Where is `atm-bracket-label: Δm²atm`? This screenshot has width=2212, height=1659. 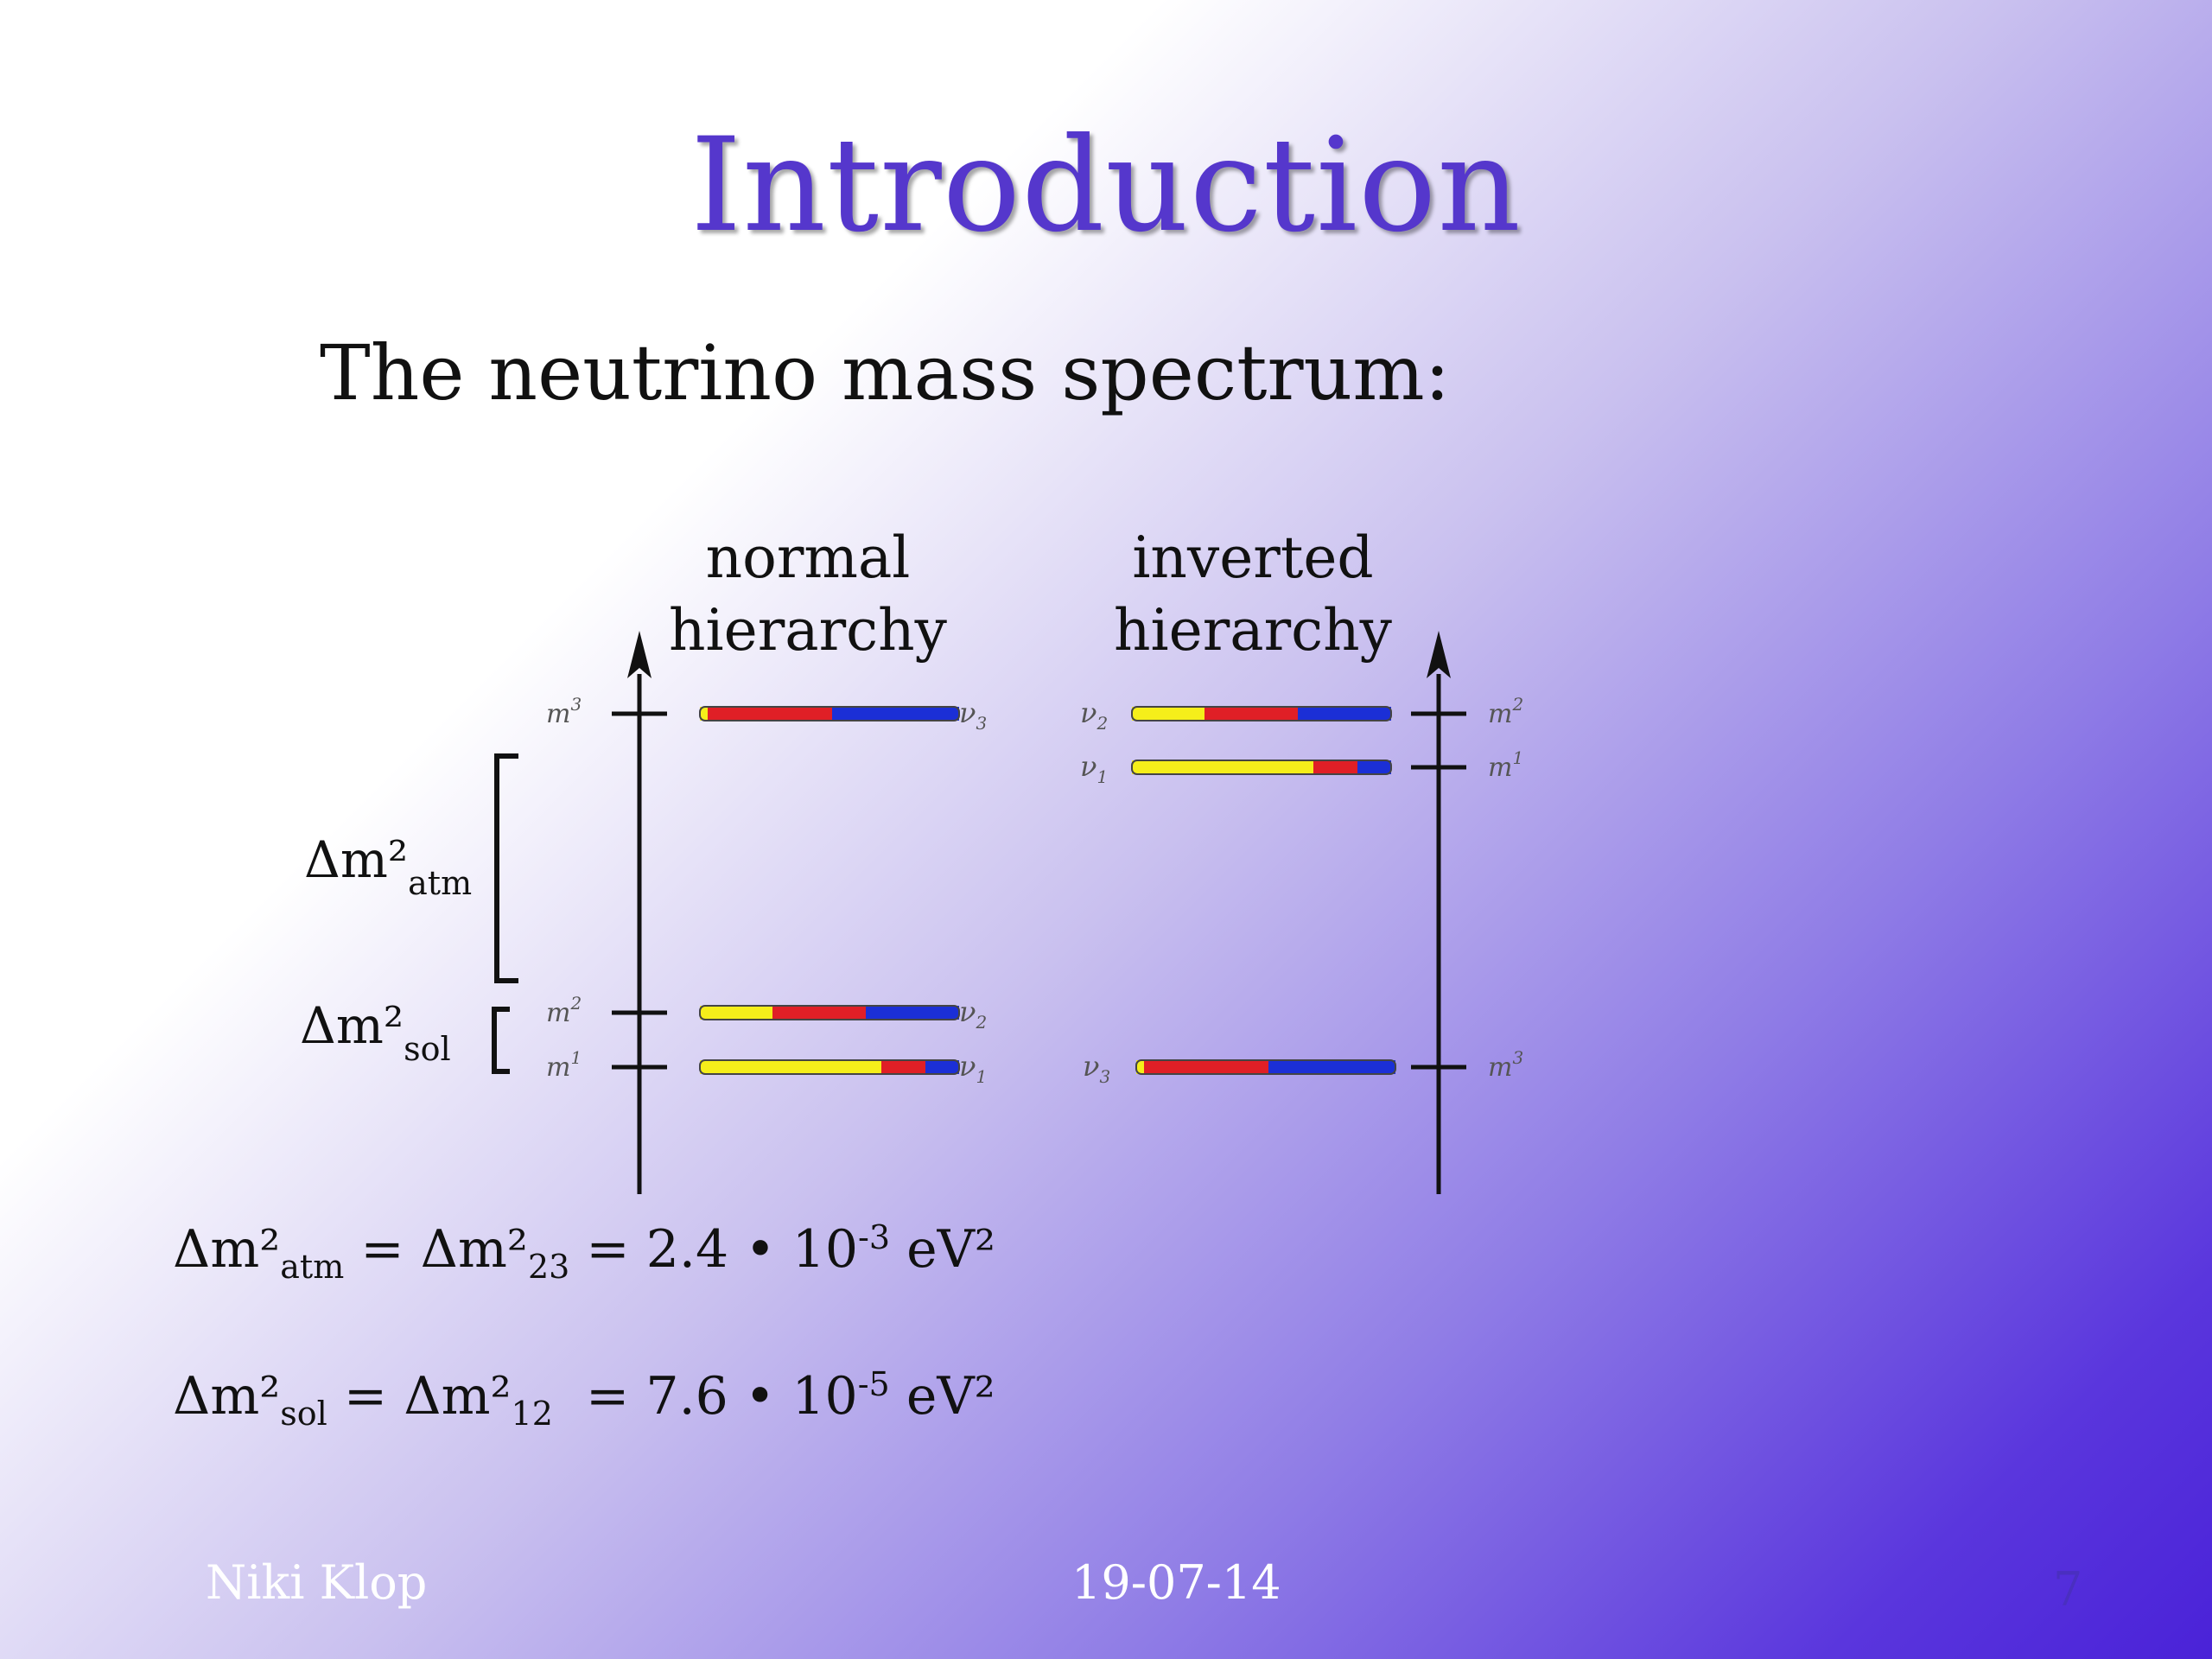
atm-bracket-label: Δm²atm is located at coordinates (388, 866).